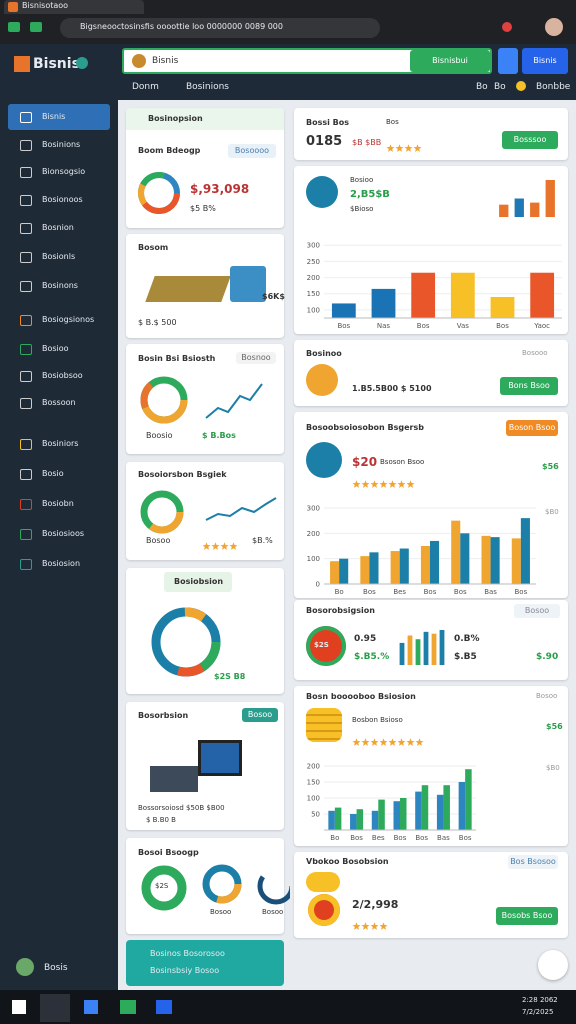 This screenshot has width=576, height=1024. What do you see at coordinates (334, 838) in the screenshot?
I see `x-tick-label: Bo` at bounding box center [334, 838].